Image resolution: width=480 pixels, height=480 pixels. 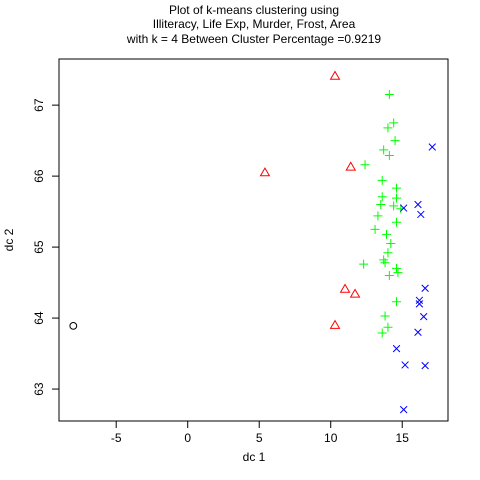 I want to click on y-tick-label: 64, so click(x=39, y=318).